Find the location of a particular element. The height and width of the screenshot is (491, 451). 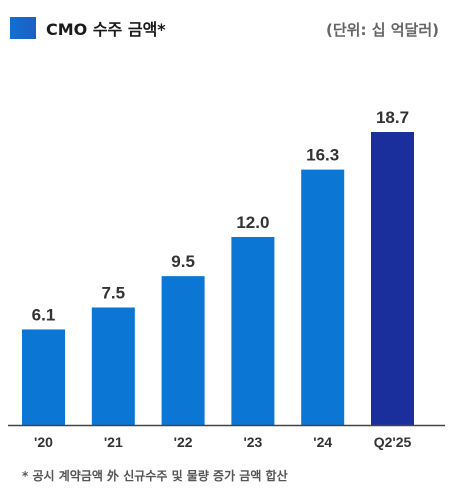

x-tick-label-0: '20 is located at coordinates (43, 442).